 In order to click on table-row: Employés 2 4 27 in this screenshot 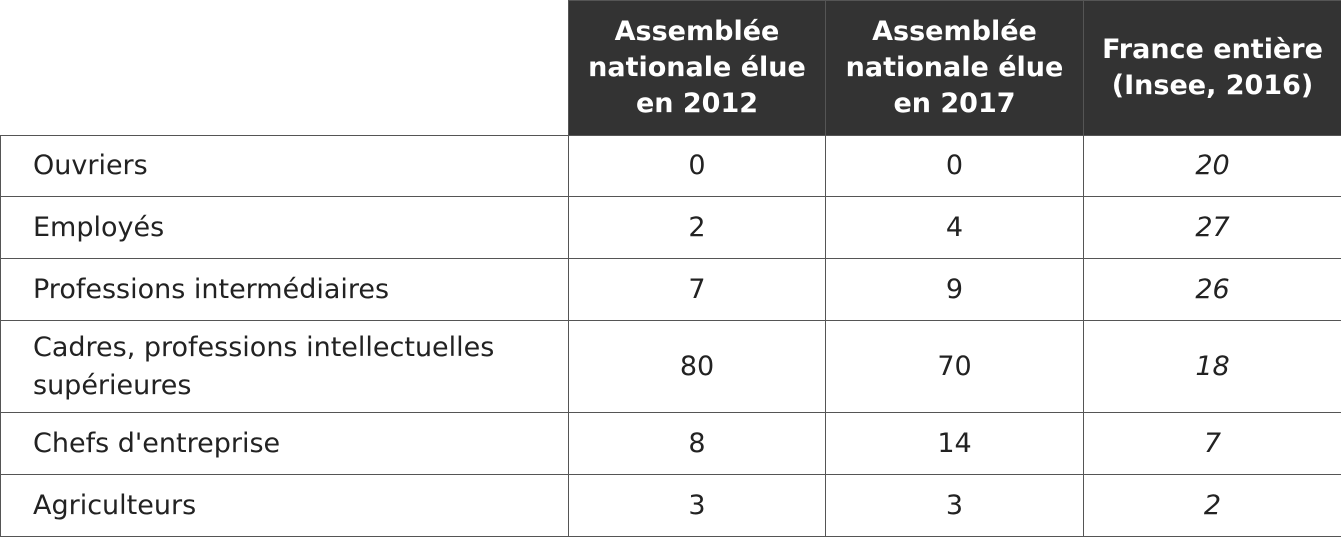, I will do `click(670, 227)`.